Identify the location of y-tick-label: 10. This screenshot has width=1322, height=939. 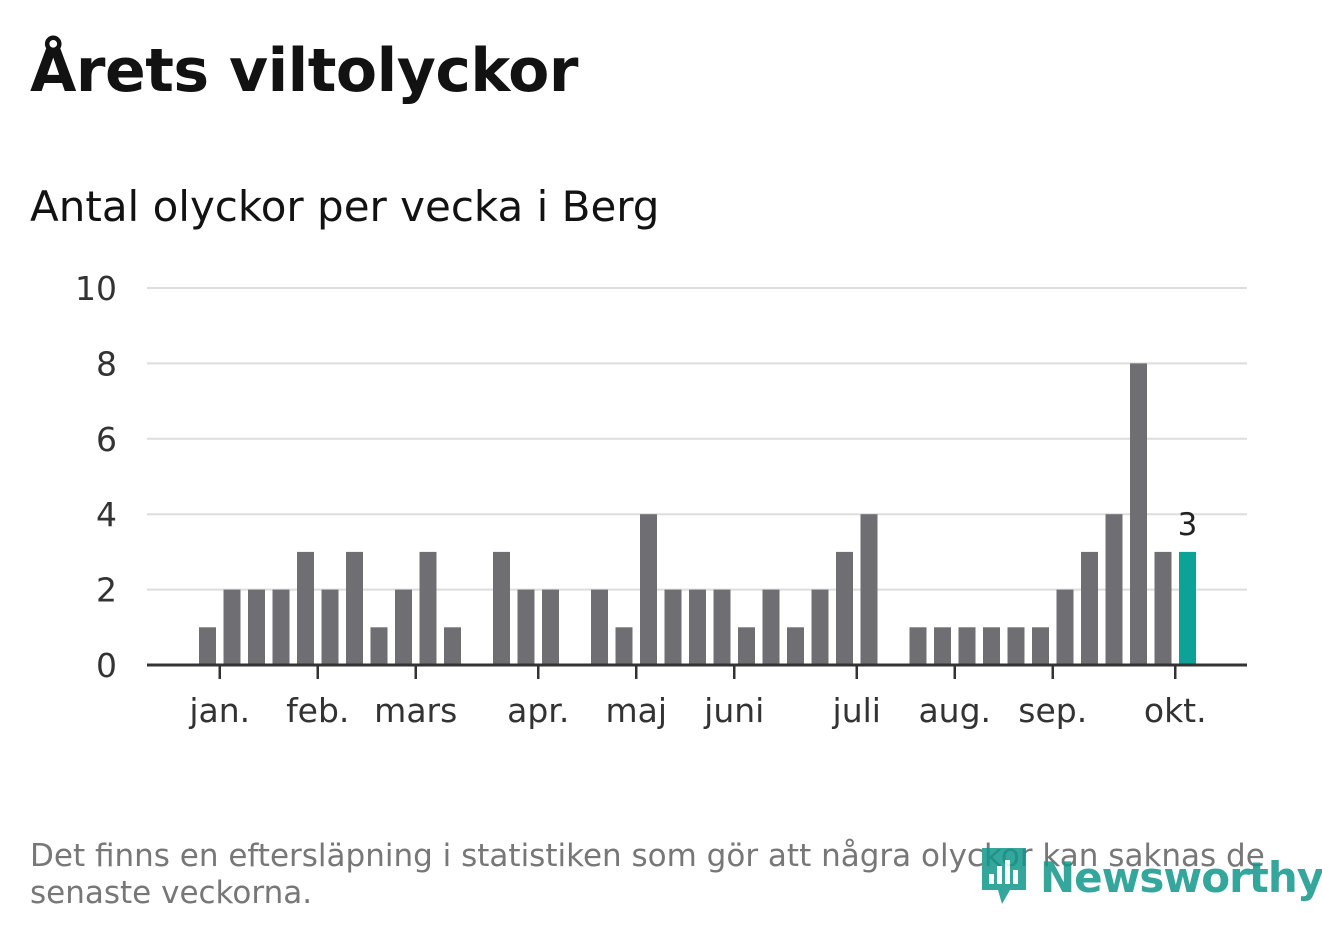
(96, 288).